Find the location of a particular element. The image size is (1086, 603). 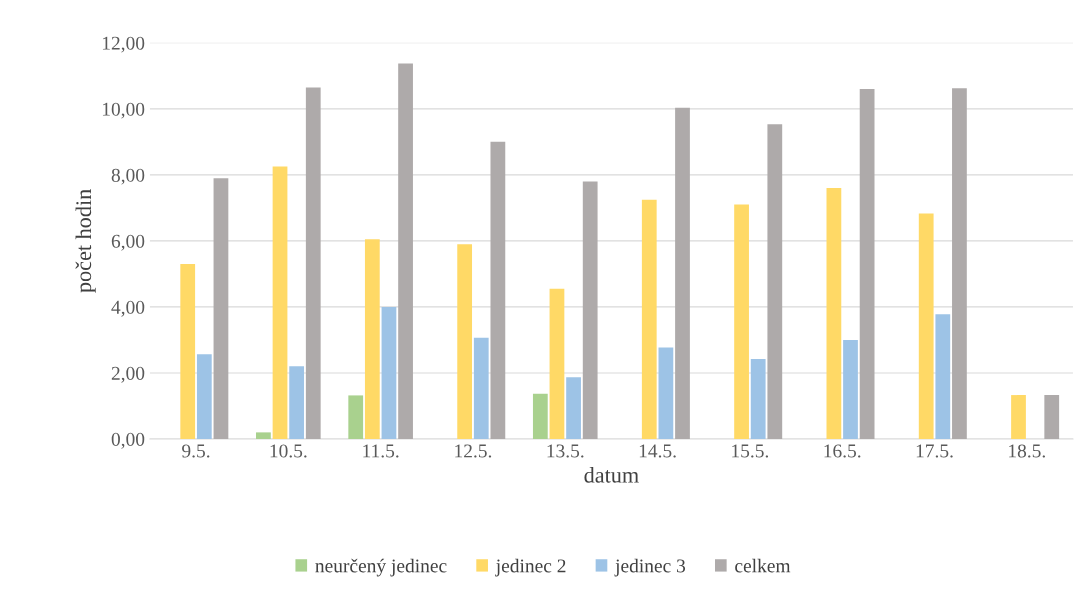

x-tick-label: 10.5. is located at coordinates (288, 451).